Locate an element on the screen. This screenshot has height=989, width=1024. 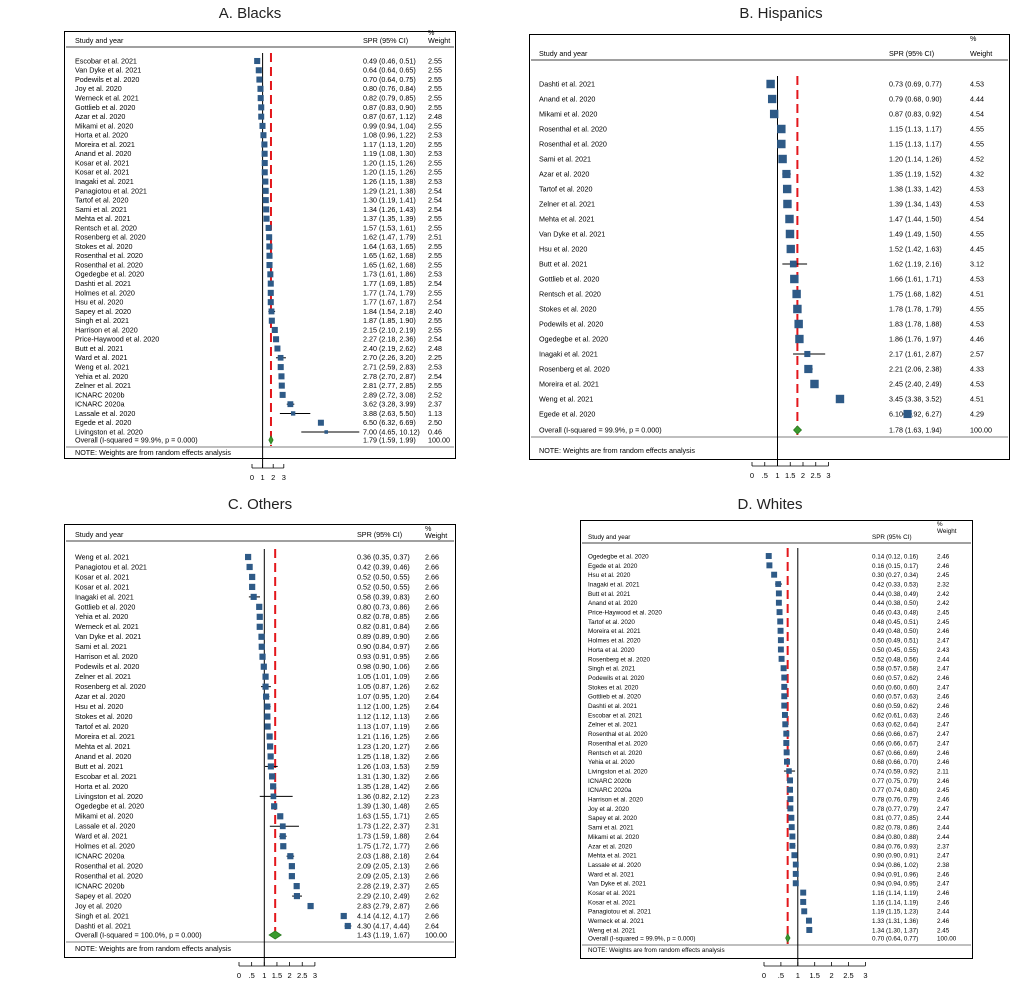
study-label: Price-Haywood et al. 2020 is located at coordinates (117, 339).